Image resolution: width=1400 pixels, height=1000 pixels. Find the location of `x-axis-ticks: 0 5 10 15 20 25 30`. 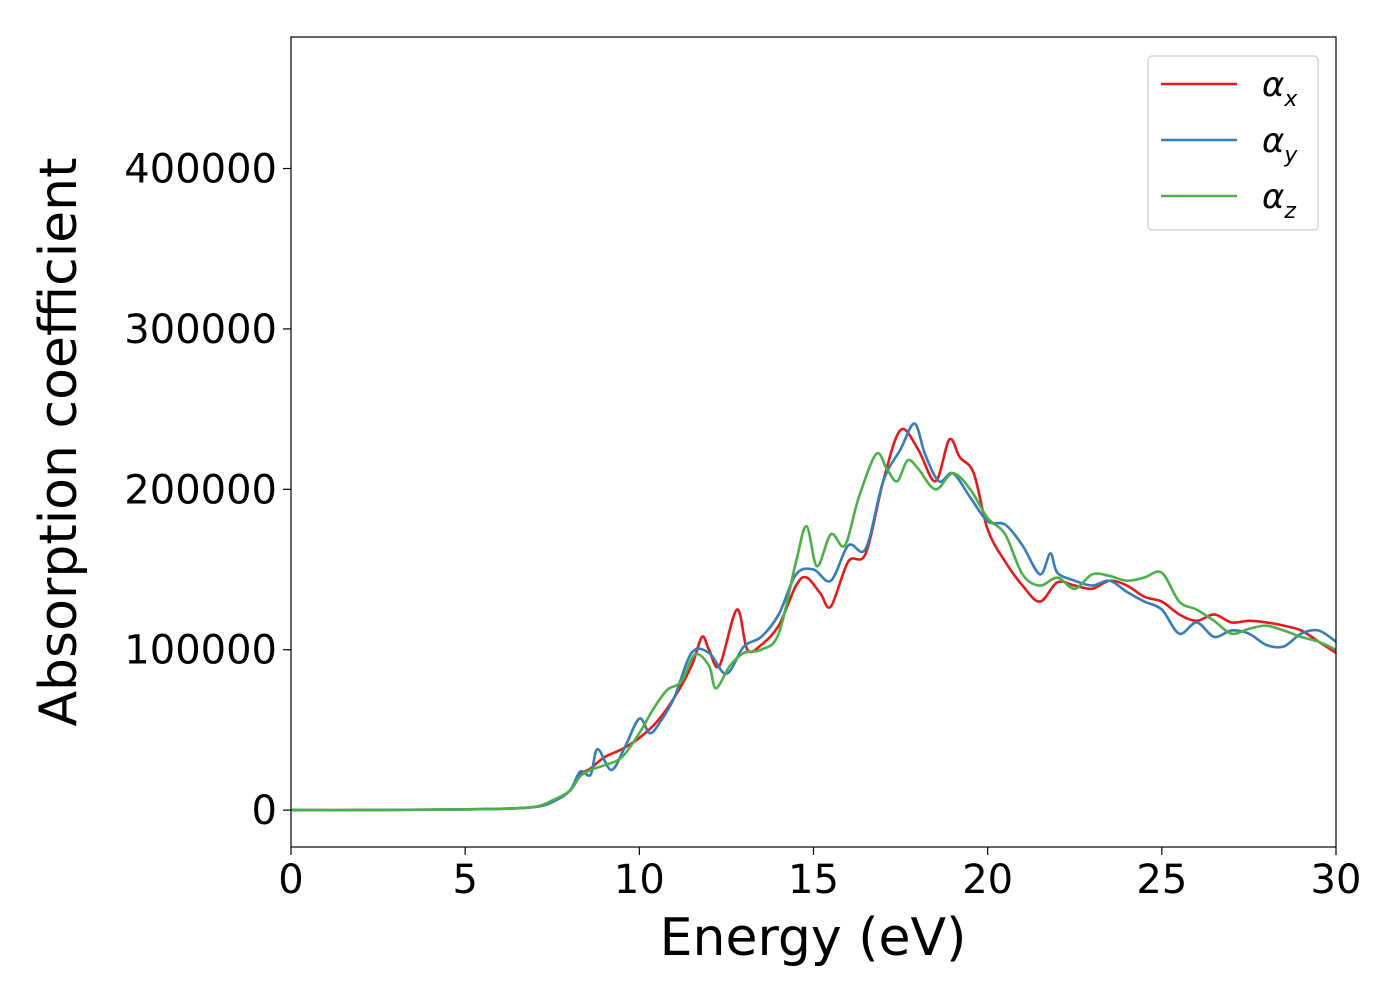

x-axis-ticks: 0 5 10 15 20 25 30 is located at coordinates (819, 875).